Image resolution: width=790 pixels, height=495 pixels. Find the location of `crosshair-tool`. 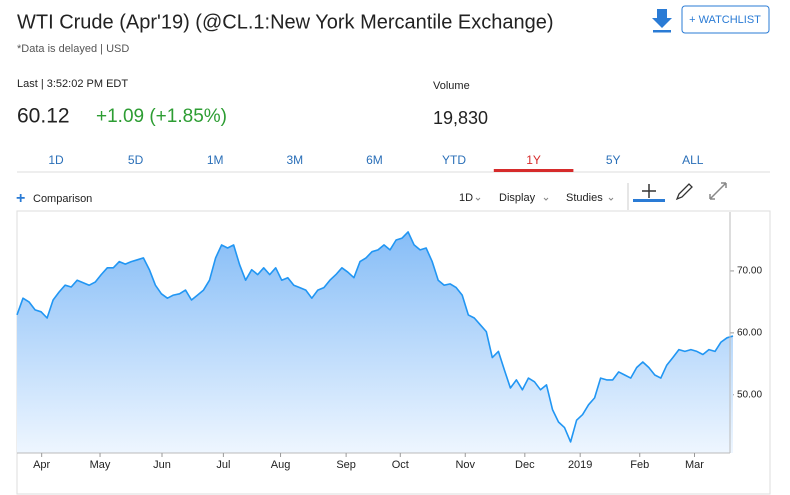

crosshair-tool is located at coordinates (649, 193).